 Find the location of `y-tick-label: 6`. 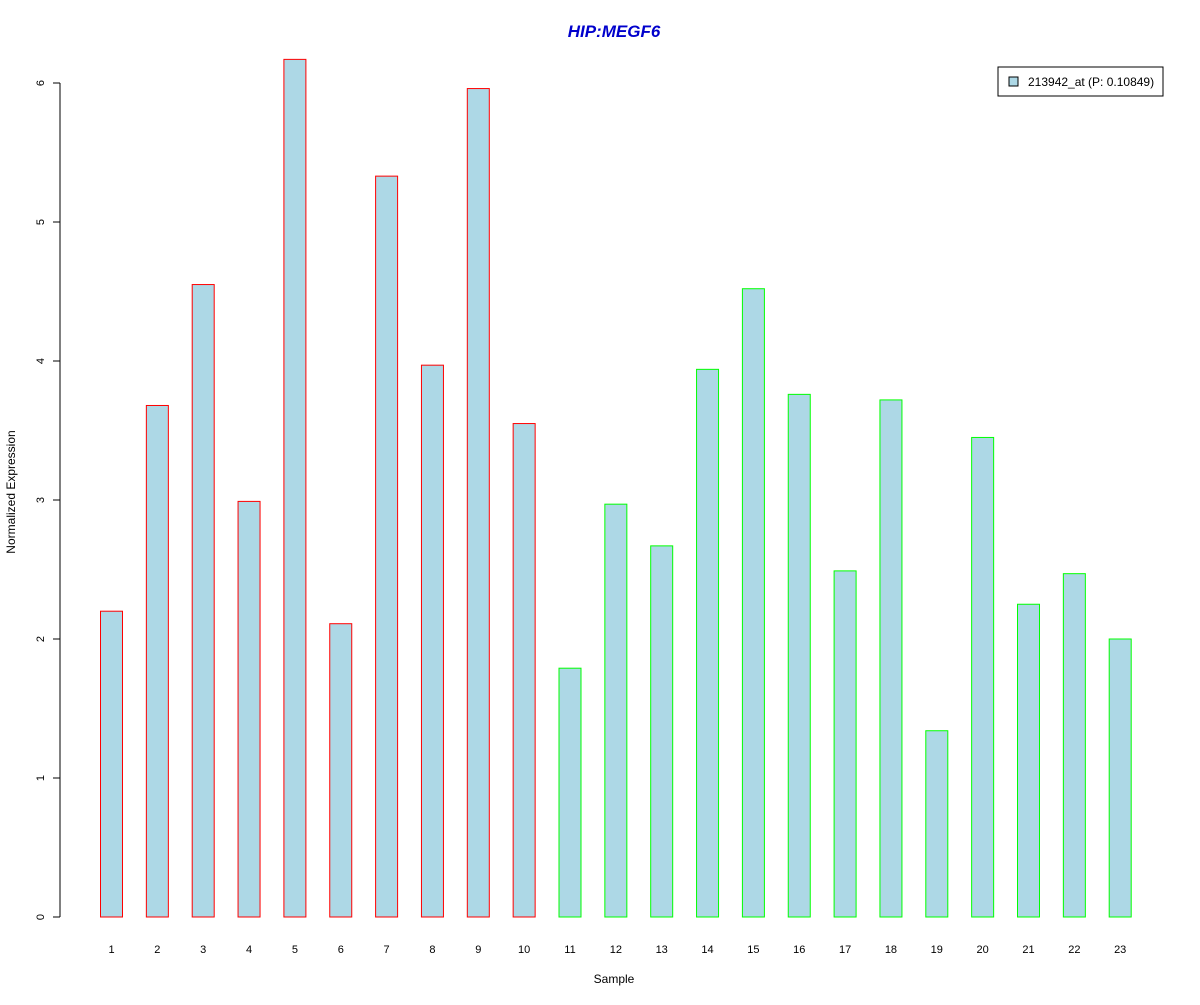

y-tick-label: 6 is located at coordinates (41, 83).